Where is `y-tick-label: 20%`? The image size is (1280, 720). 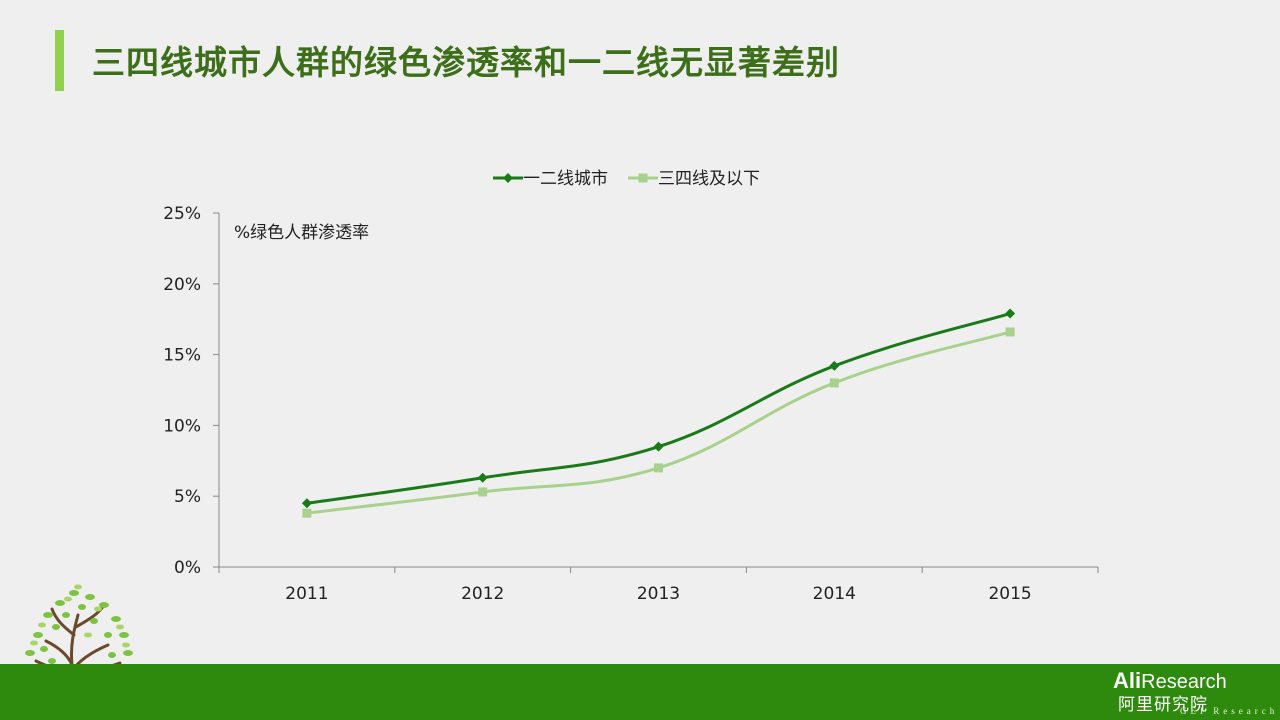
y-tick-label: 20% is located at coordinates (182, 285).